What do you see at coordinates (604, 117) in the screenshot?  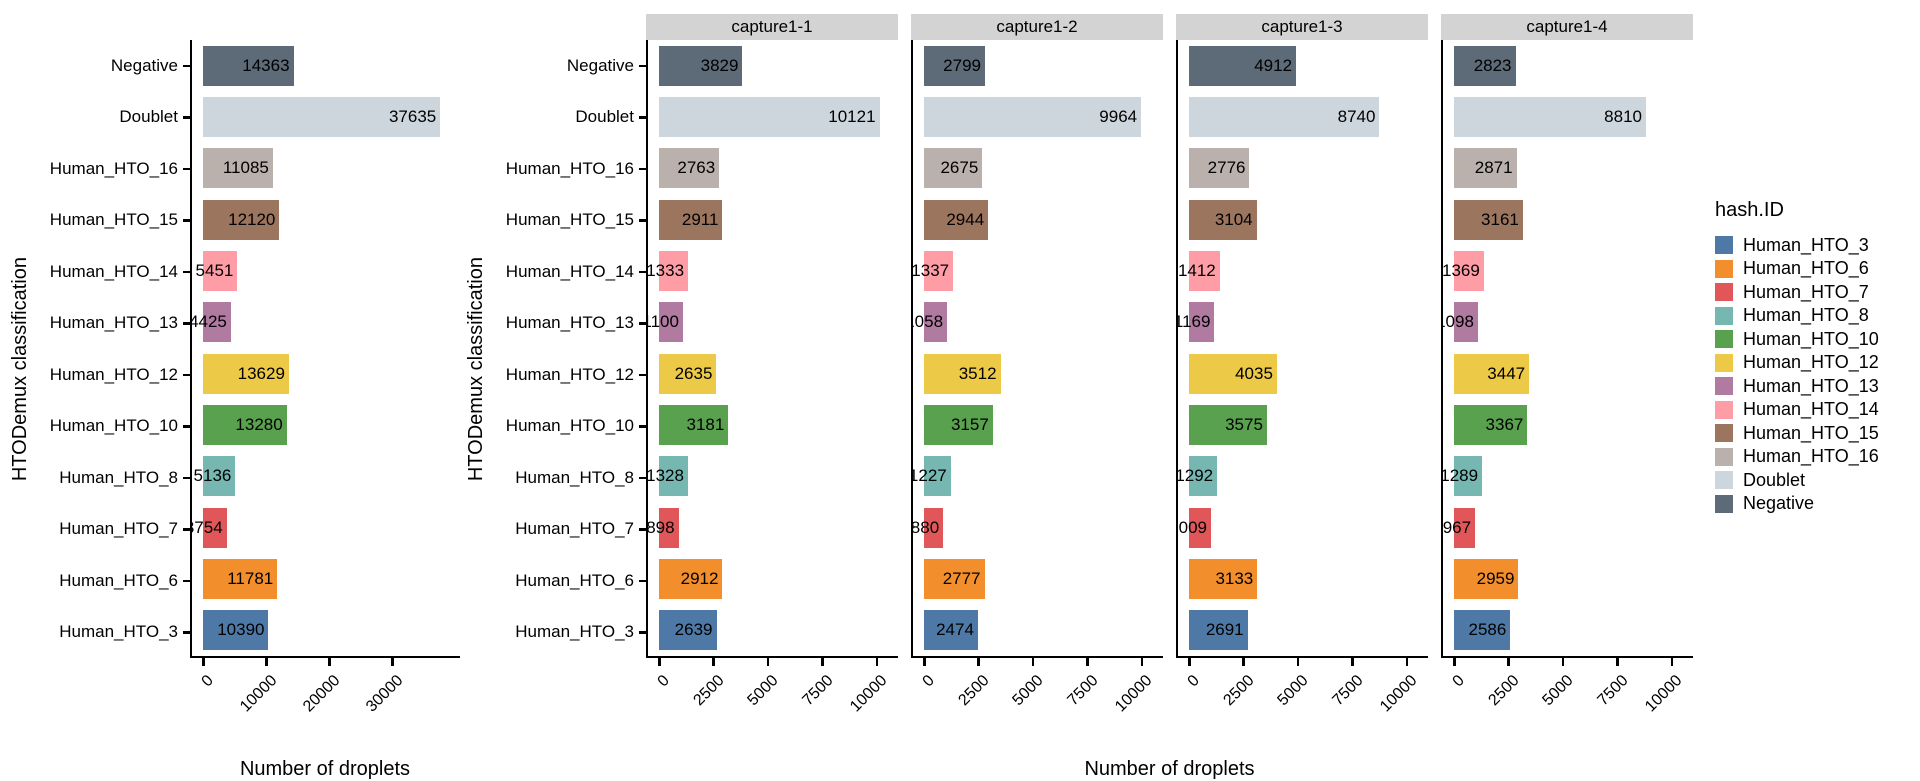 I see `y-tick-label-text: Doublet` at bounding box center [604, 117].